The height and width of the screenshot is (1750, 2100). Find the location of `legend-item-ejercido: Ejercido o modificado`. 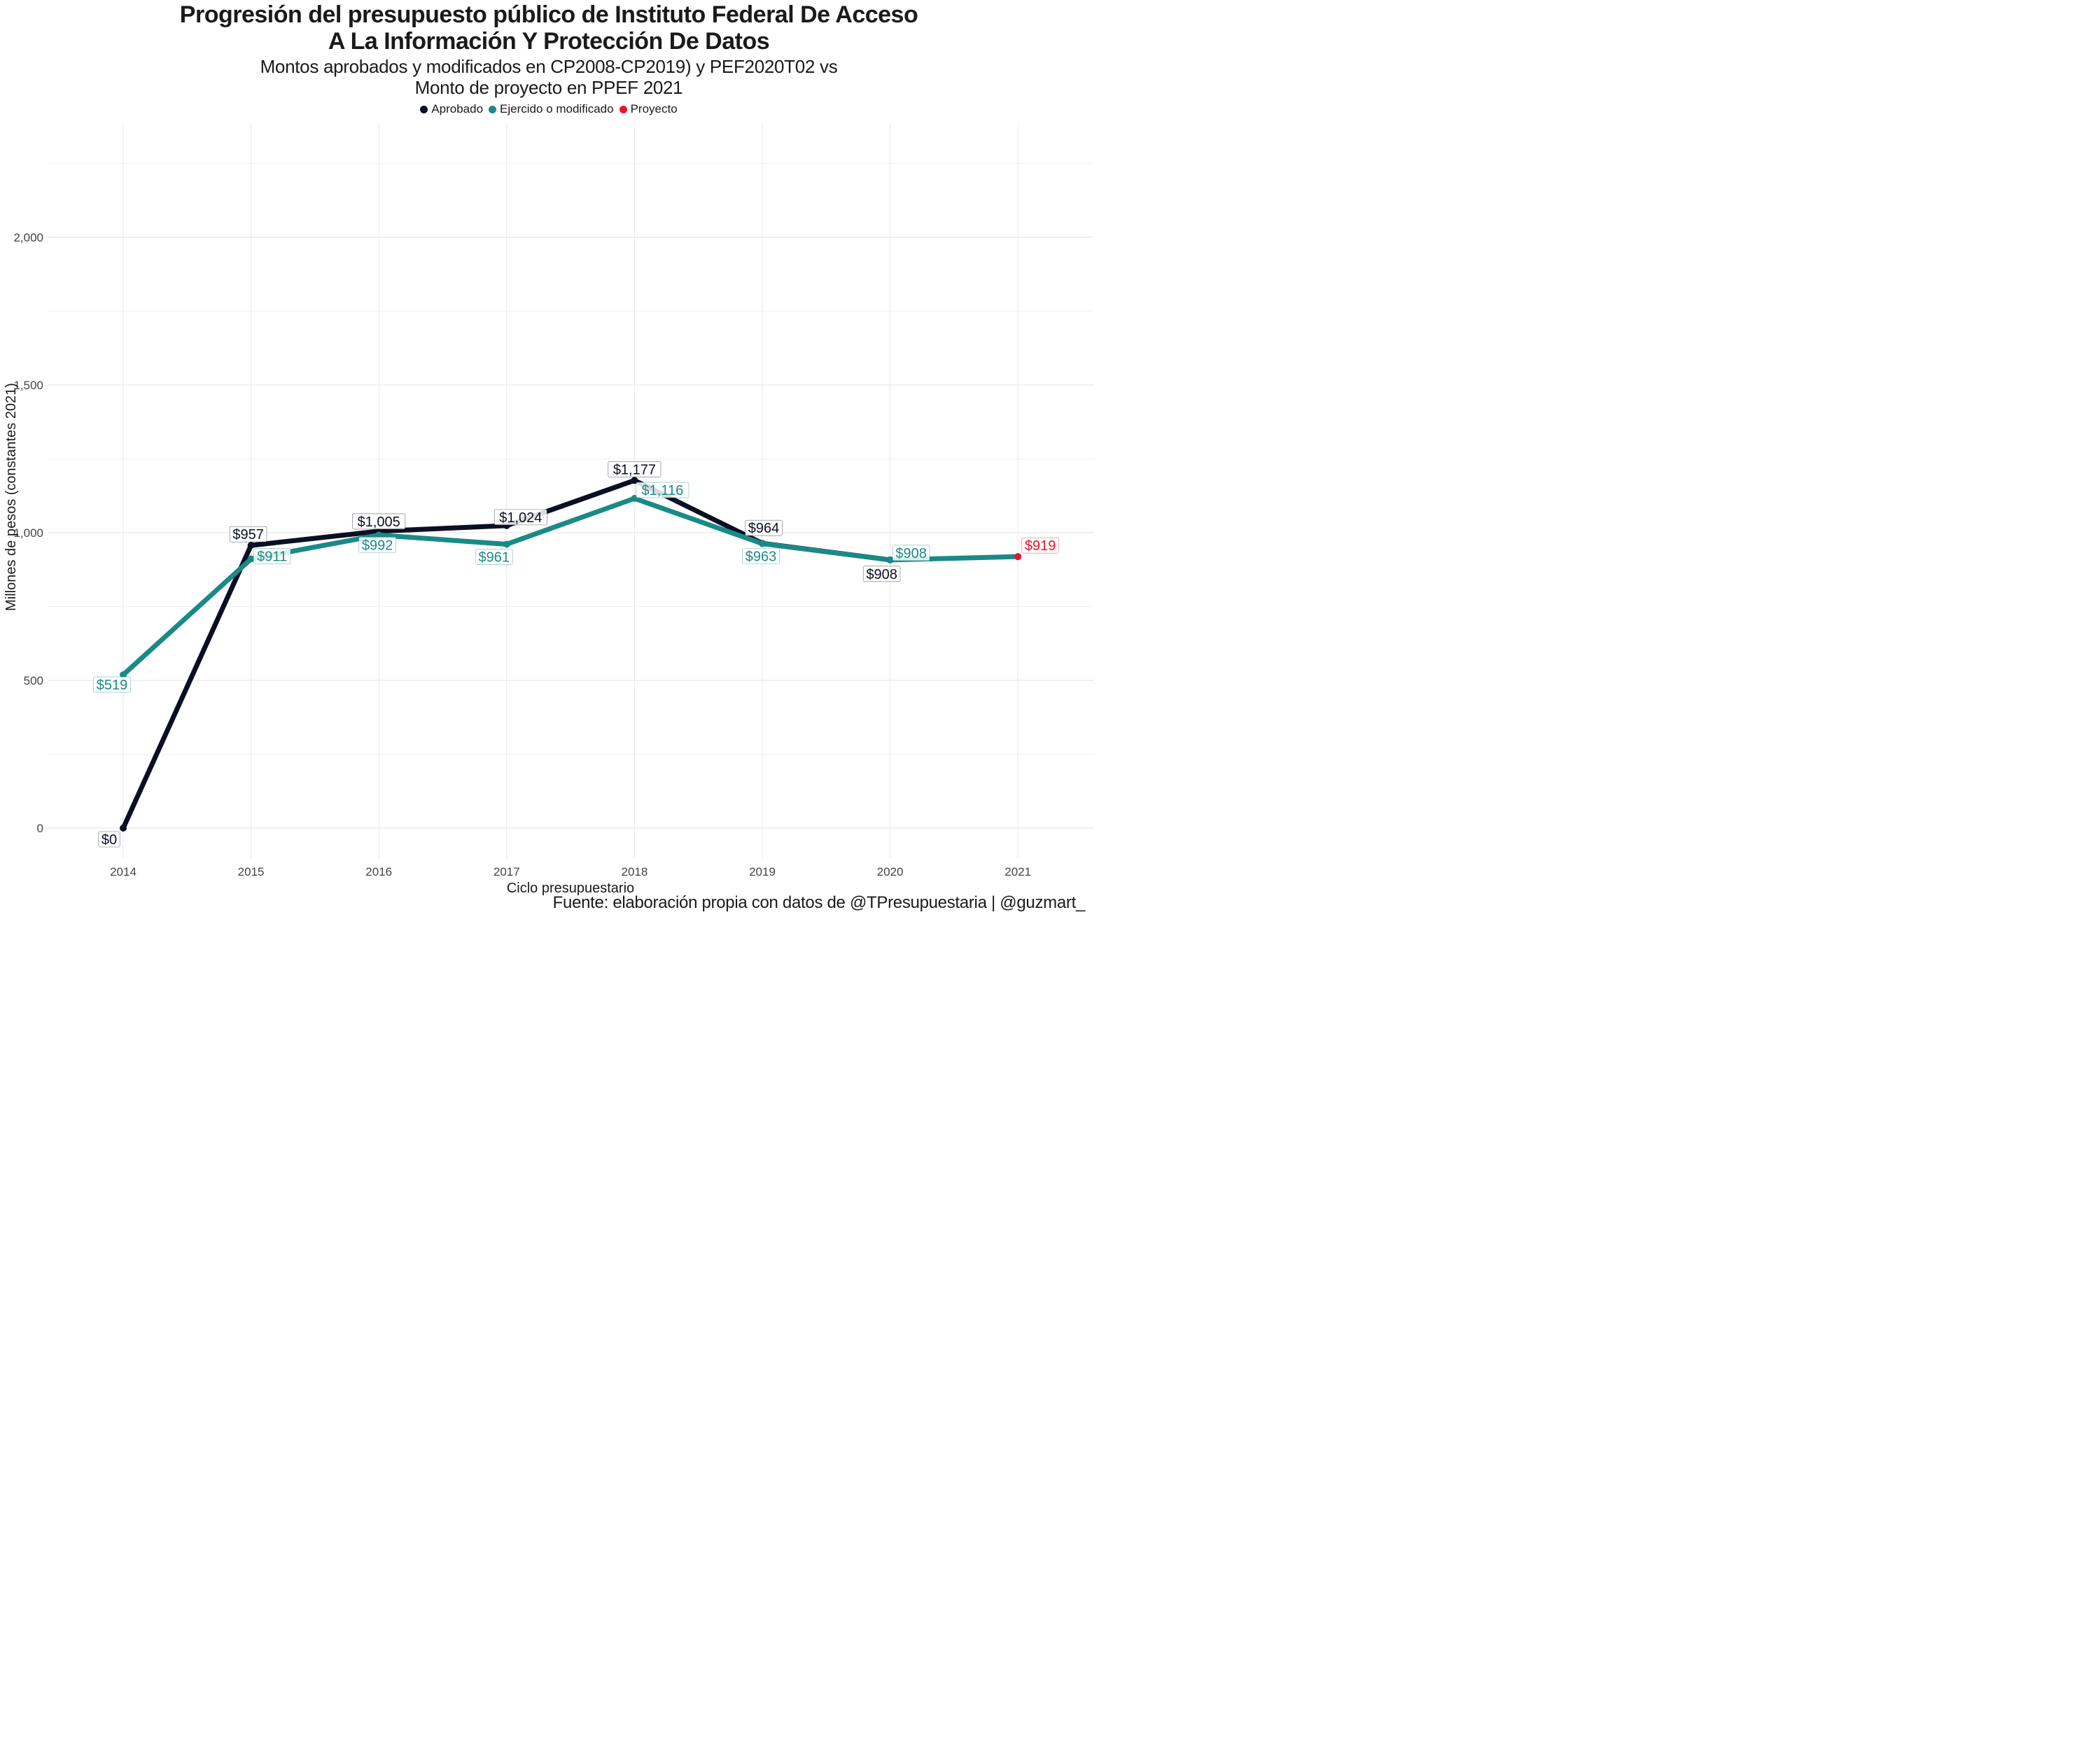

legend-item-ejercido: Ejercido o modificado is located at coordinates (551, 109).